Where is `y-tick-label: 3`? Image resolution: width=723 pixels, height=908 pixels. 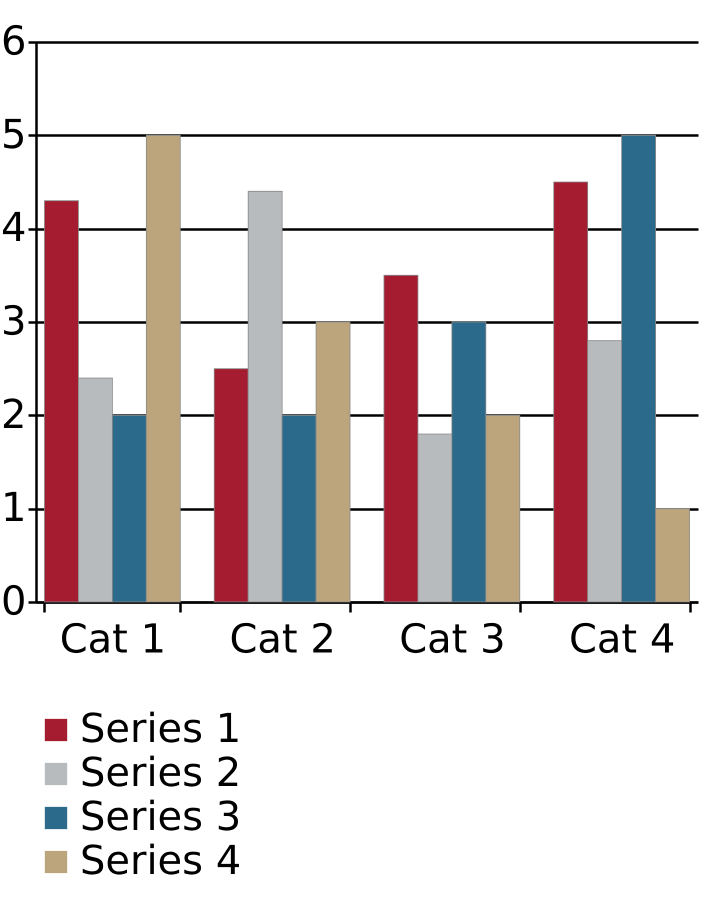 y-tick-label: 3 is located at coordinates (13, 321).